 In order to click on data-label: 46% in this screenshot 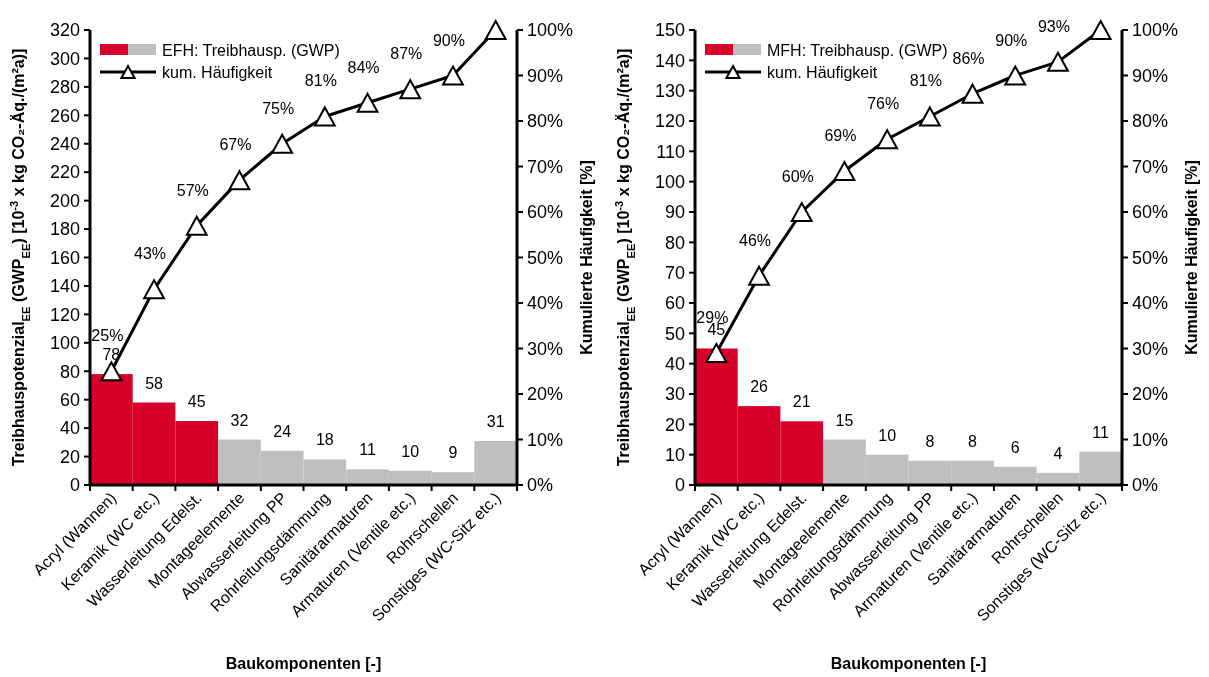, I will do `click(755, 240)`.